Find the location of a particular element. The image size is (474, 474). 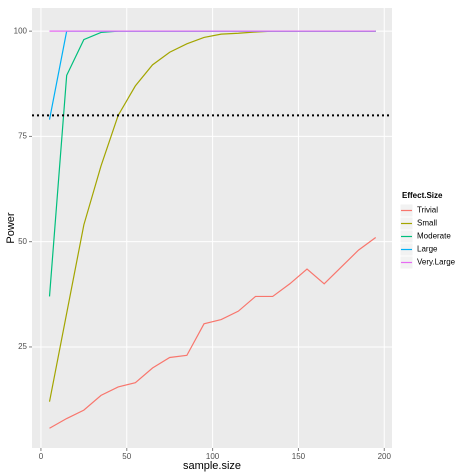

legend-title: Effect.Size is located at coordinates (422, 195).